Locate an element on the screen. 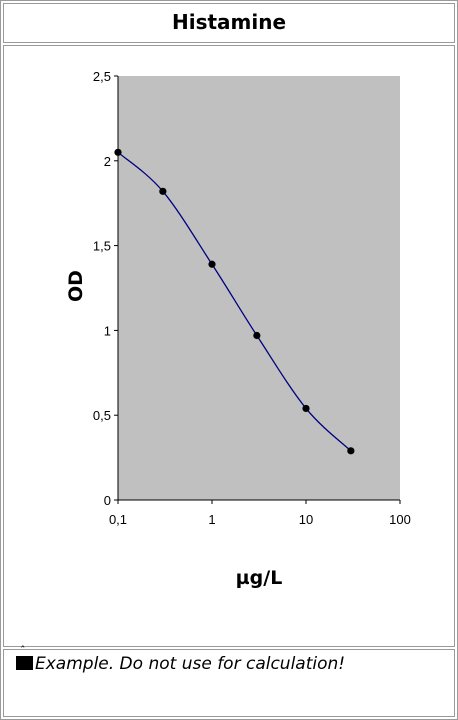 This screenshot has height=720, width=458. y-tick-label: 2 is located at coordinates (107, 161).